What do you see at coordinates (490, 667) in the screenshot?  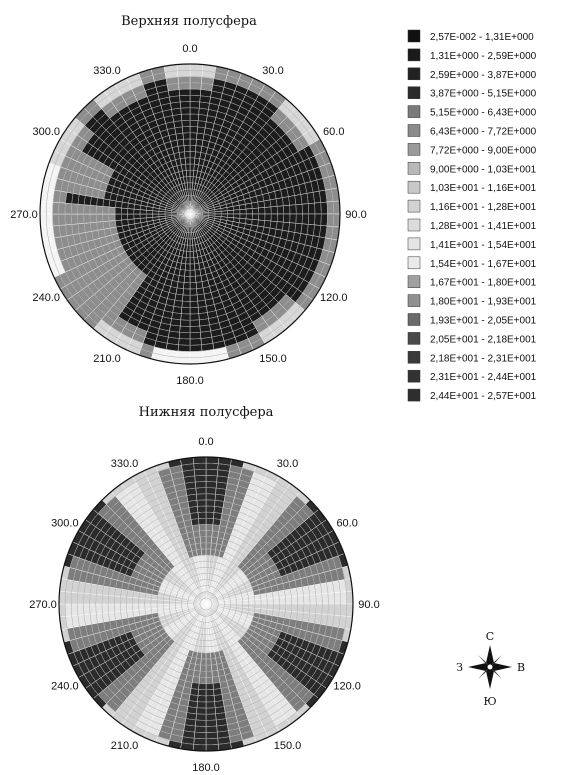 I see `compass-center` at bounding box center [490, 667].